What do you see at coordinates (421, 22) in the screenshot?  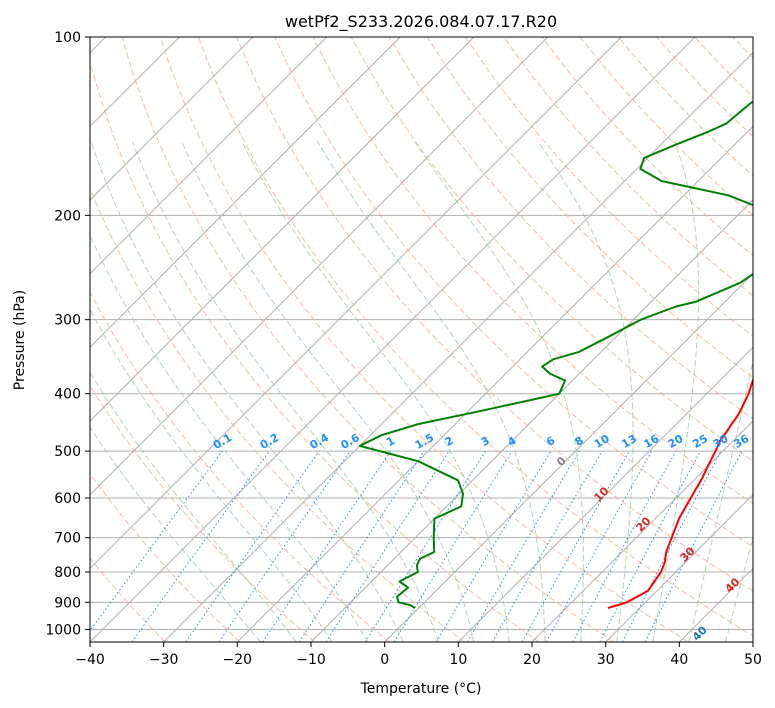 I see `chart-title: wetPf2_S233.2026.084.07.17.R20` at bounding box center [421, 22].